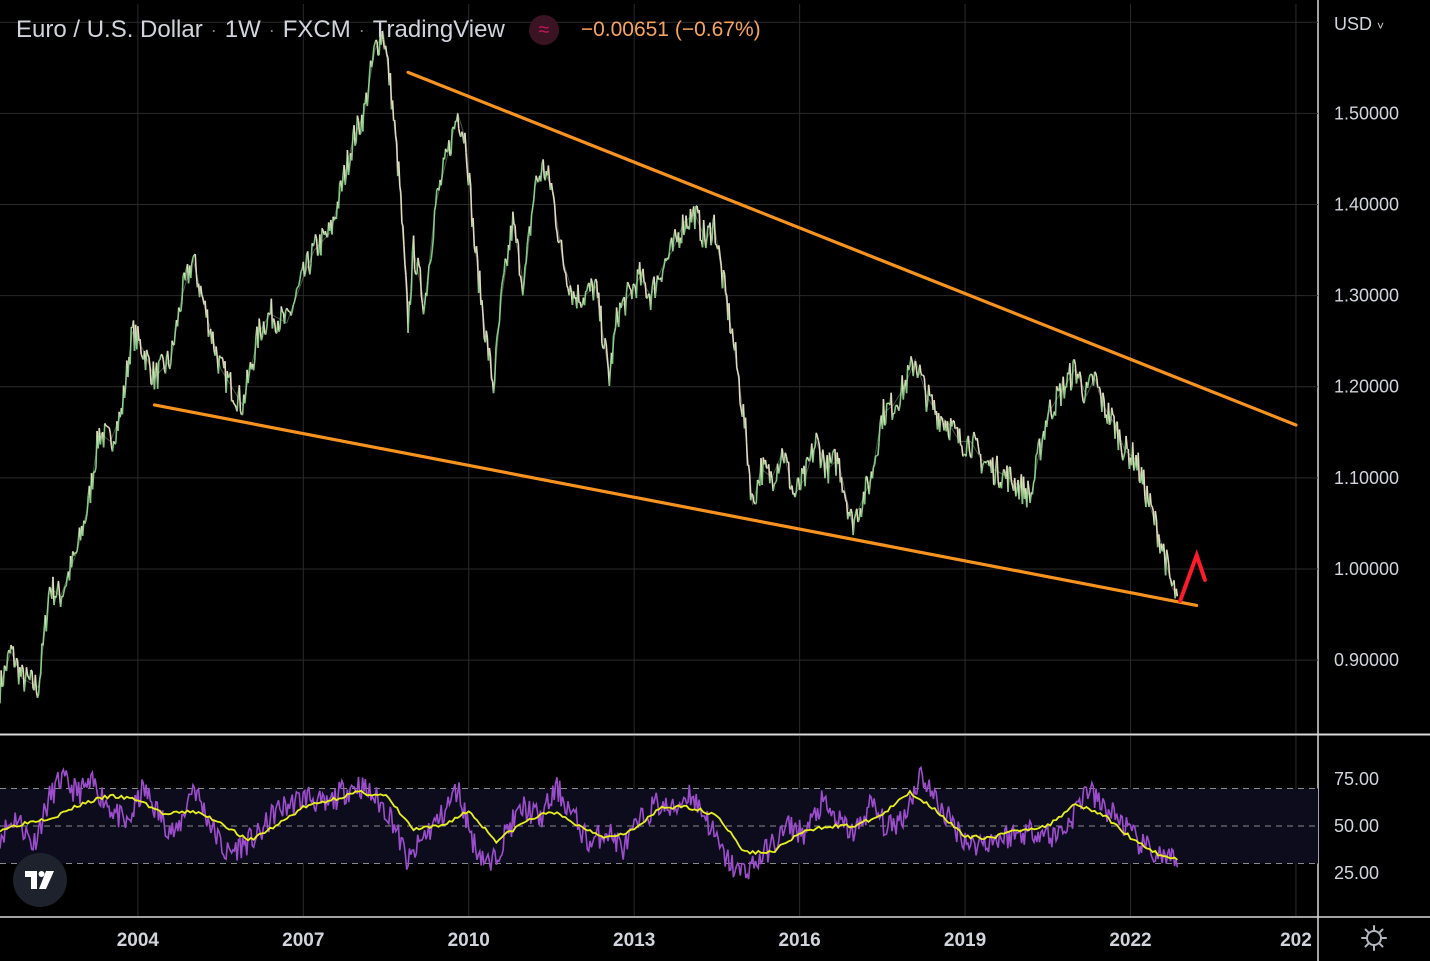 This screenshot has width=1430, height=961. What do you see at coordinates (714, 940) in the screenshot?
I see `time-axis: 2004 2007 2010 2013 2016 2019 2022 202` at bounding box center [714, 940].